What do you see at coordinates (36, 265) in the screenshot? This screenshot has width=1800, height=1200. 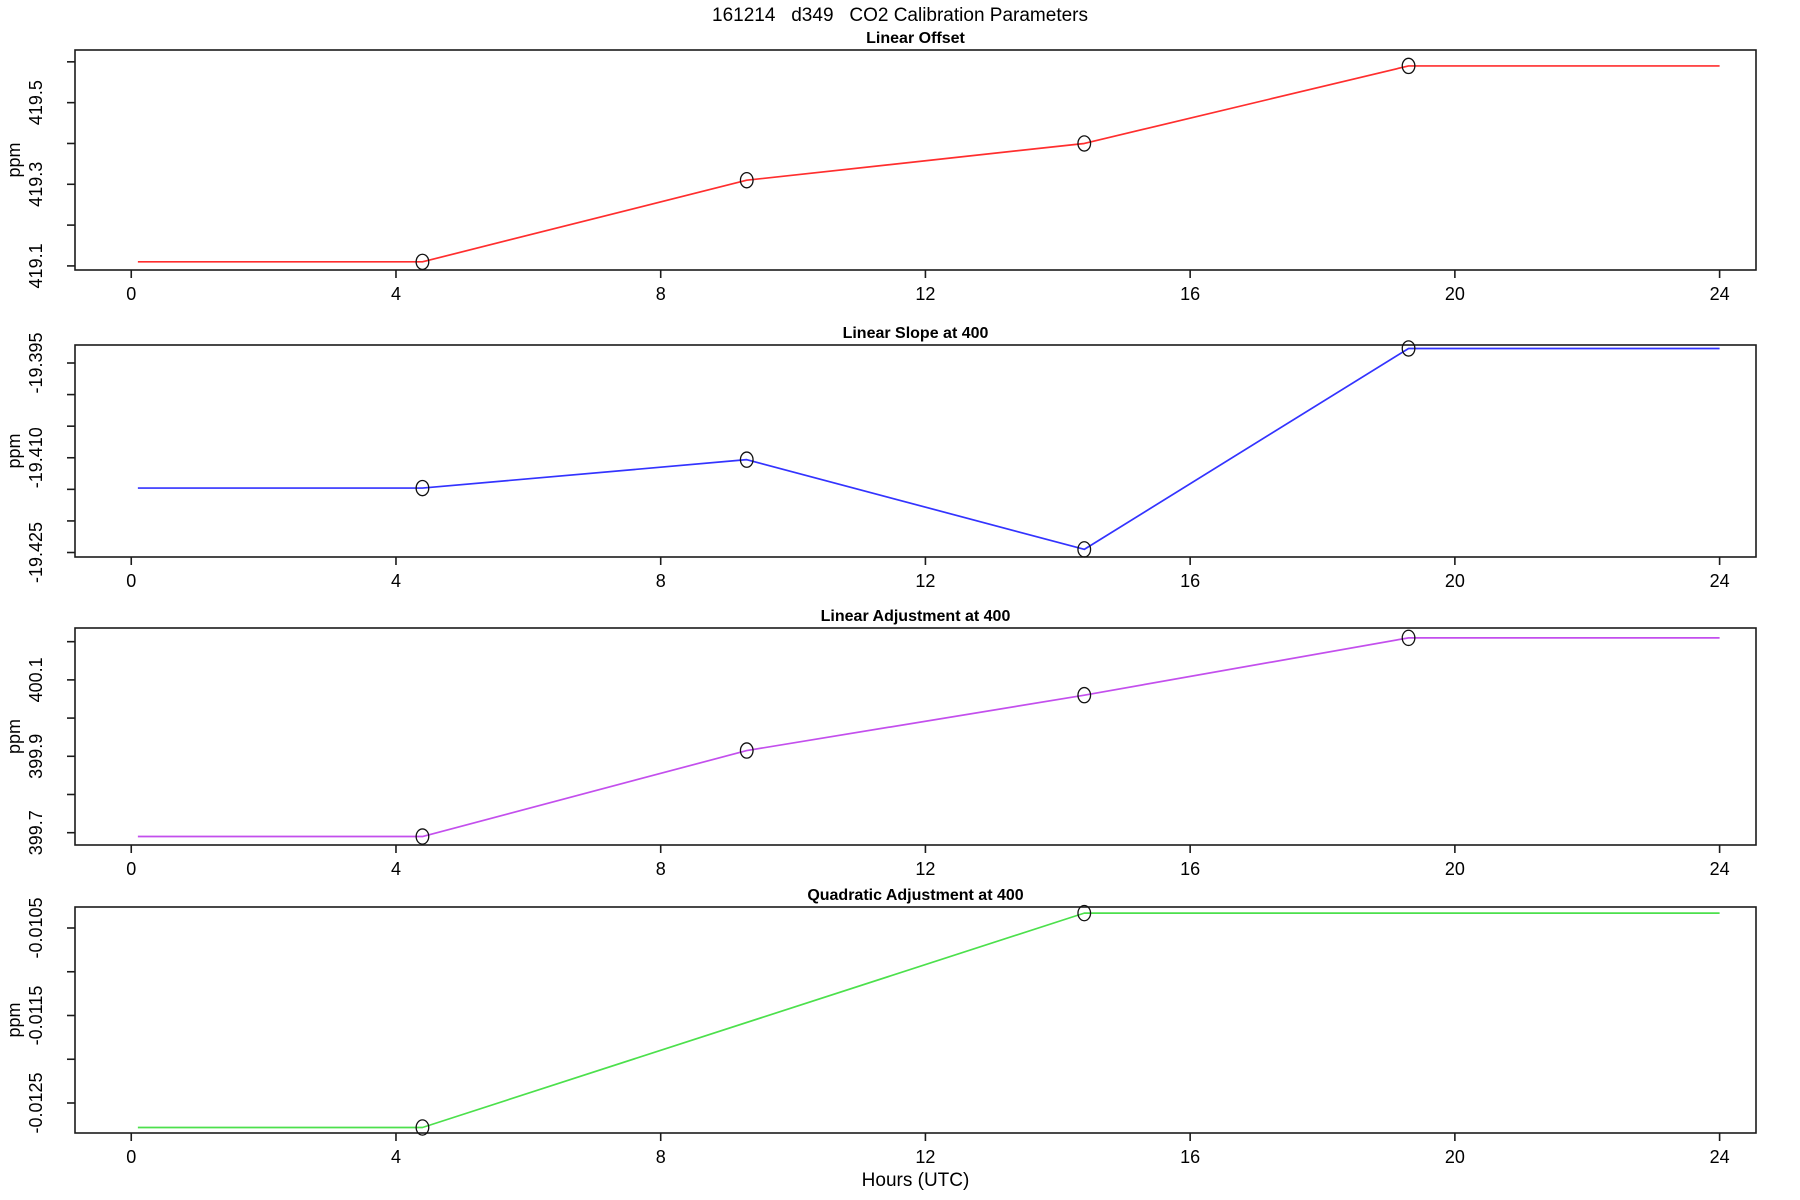 I see `y-tick-label: 419.1` at bounding box center [36, 265].